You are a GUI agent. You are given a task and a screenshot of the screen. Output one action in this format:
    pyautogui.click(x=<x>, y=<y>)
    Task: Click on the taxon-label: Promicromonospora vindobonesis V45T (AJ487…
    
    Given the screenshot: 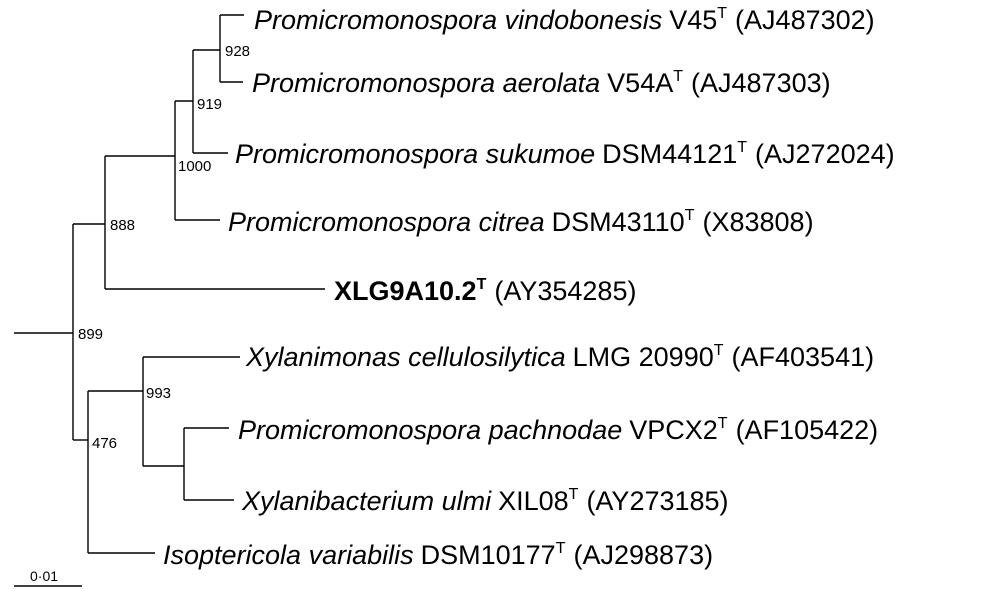 What is the action you would take?
    pyautogui.click(x=564, y=20)
    